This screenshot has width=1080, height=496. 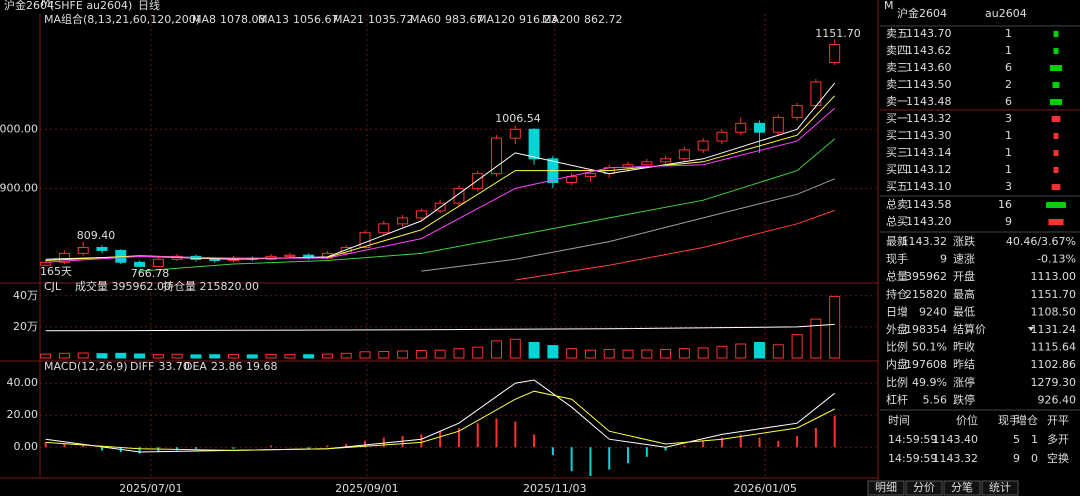 I want to click on book-label: 卖一, so click(x=897, y=101).